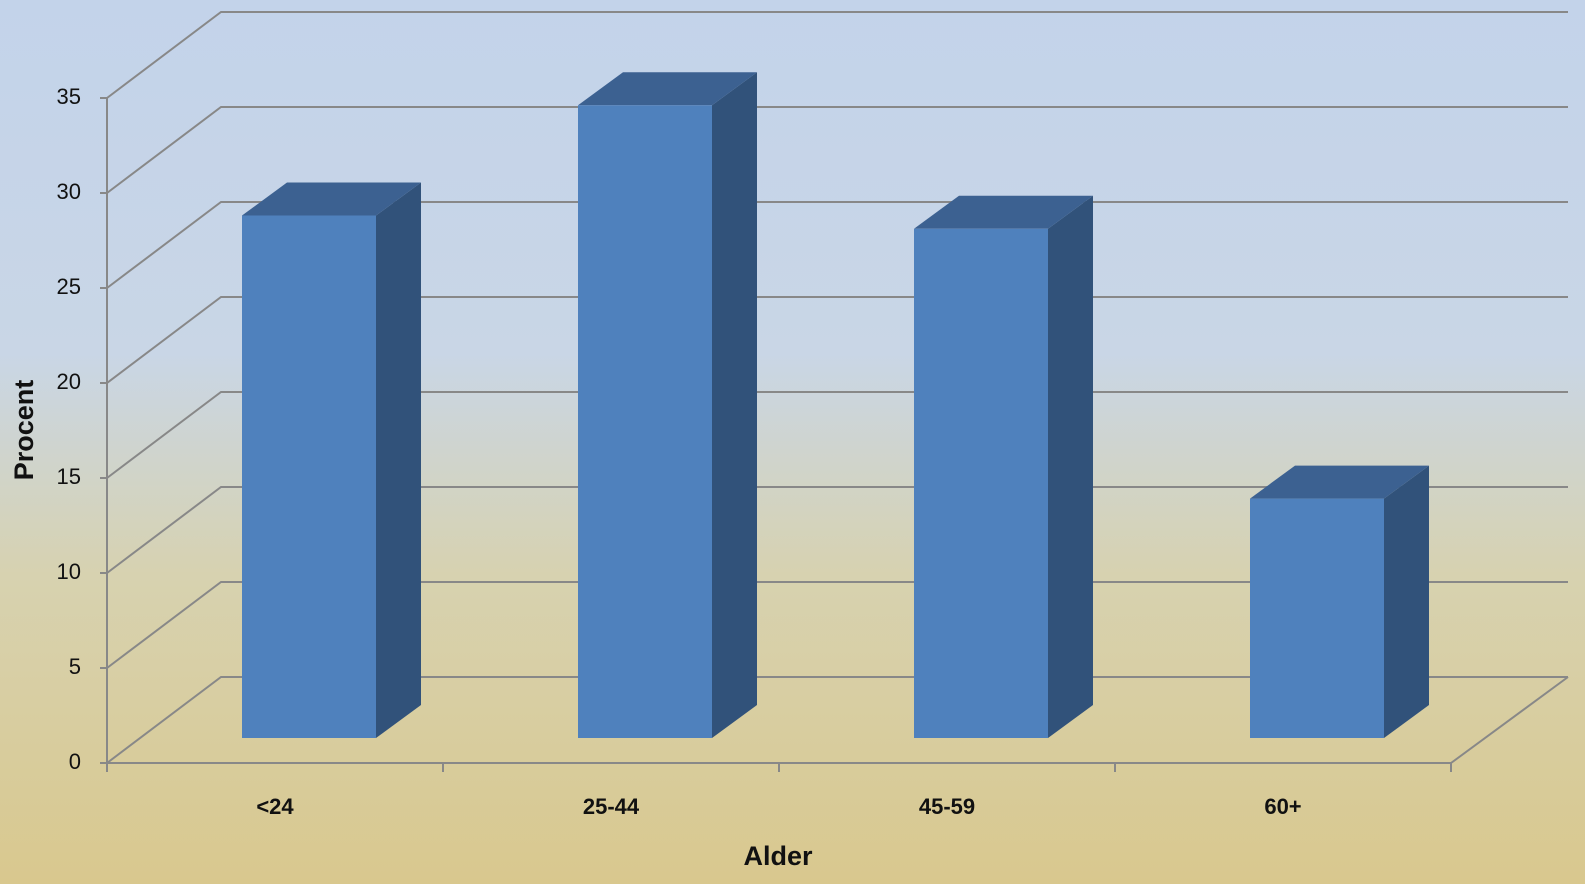 This screenshot has height=884, width=1585. Describe the element at coordinates (778, 856) in the screenshot. I see `x-axis-label: Alder` at that location.